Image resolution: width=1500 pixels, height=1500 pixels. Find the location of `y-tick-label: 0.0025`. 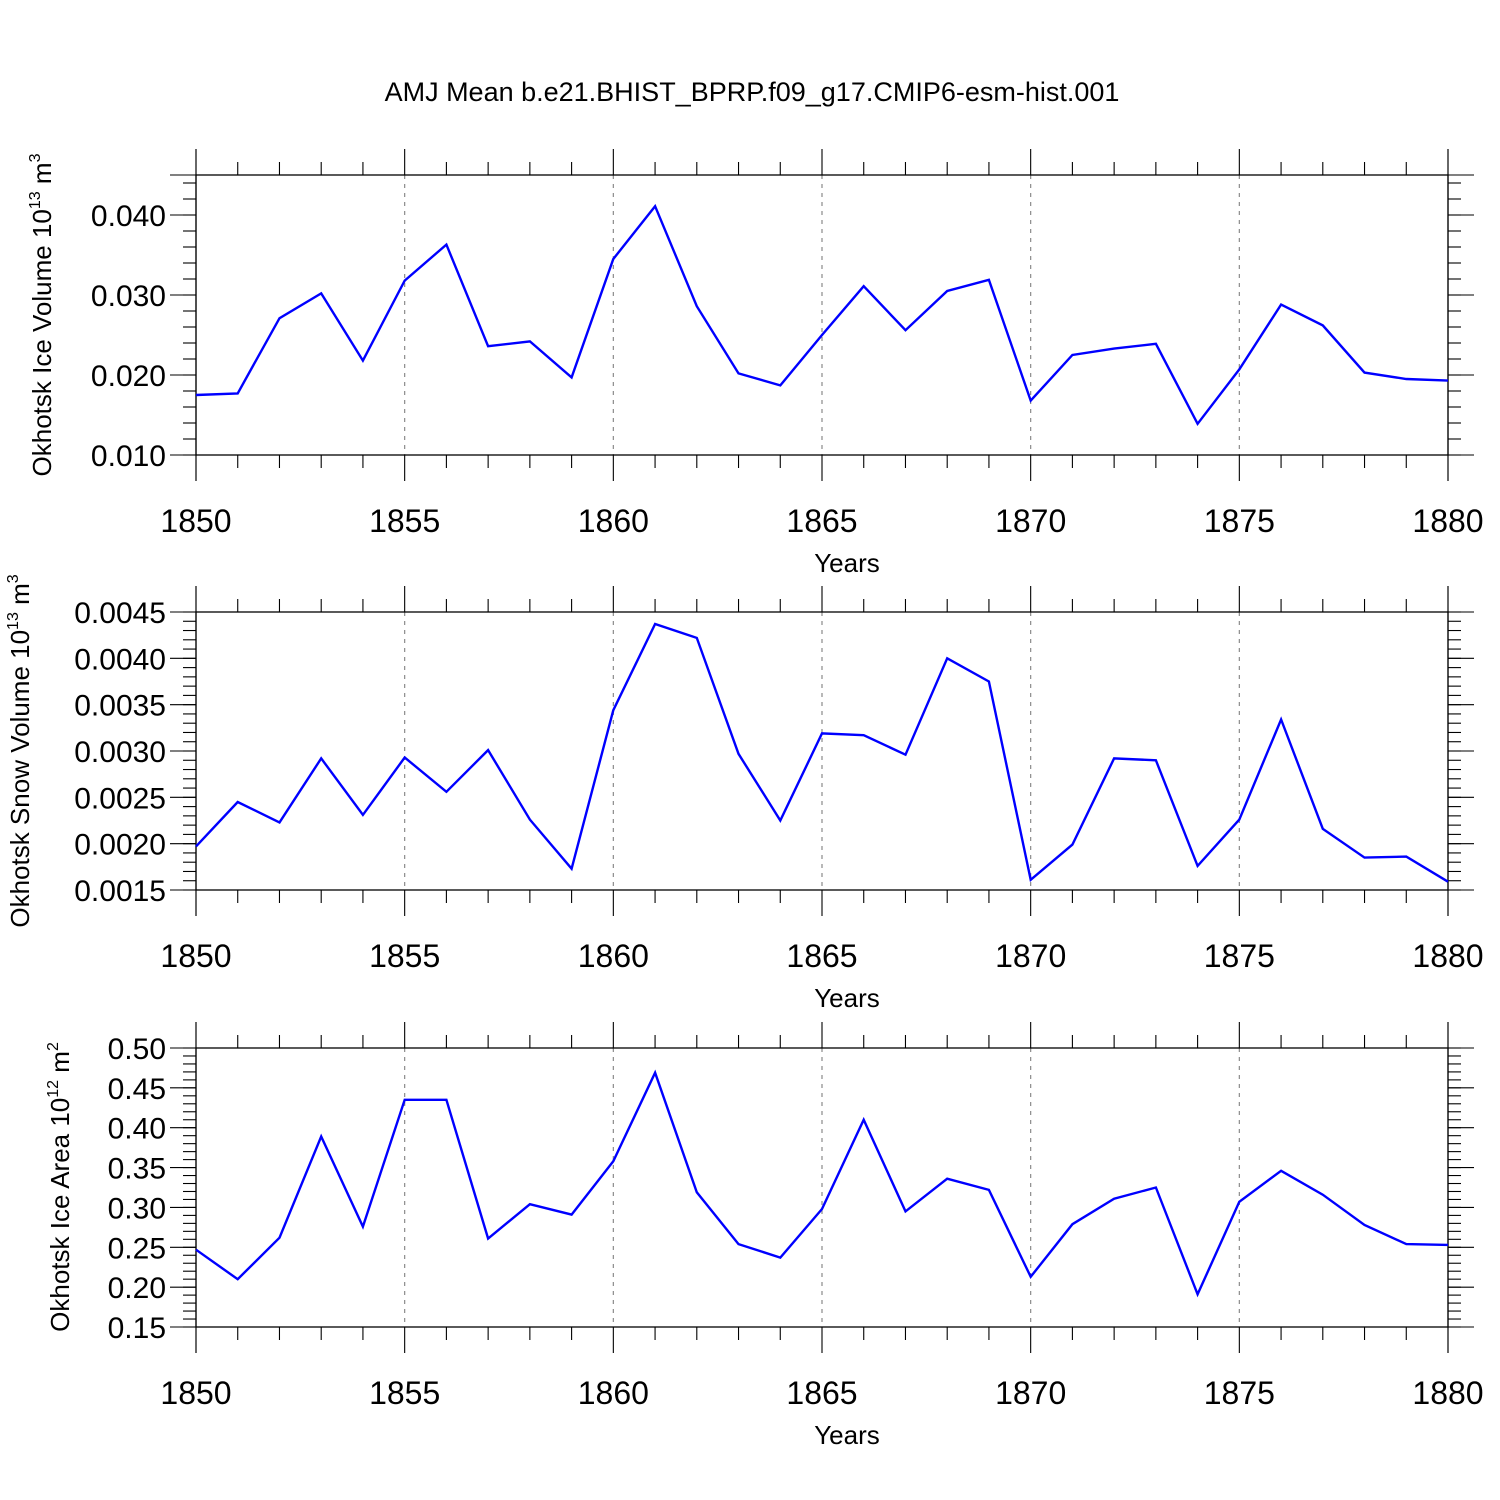

y-tick-label: 0.0025 is located at coordinates (120, 798).